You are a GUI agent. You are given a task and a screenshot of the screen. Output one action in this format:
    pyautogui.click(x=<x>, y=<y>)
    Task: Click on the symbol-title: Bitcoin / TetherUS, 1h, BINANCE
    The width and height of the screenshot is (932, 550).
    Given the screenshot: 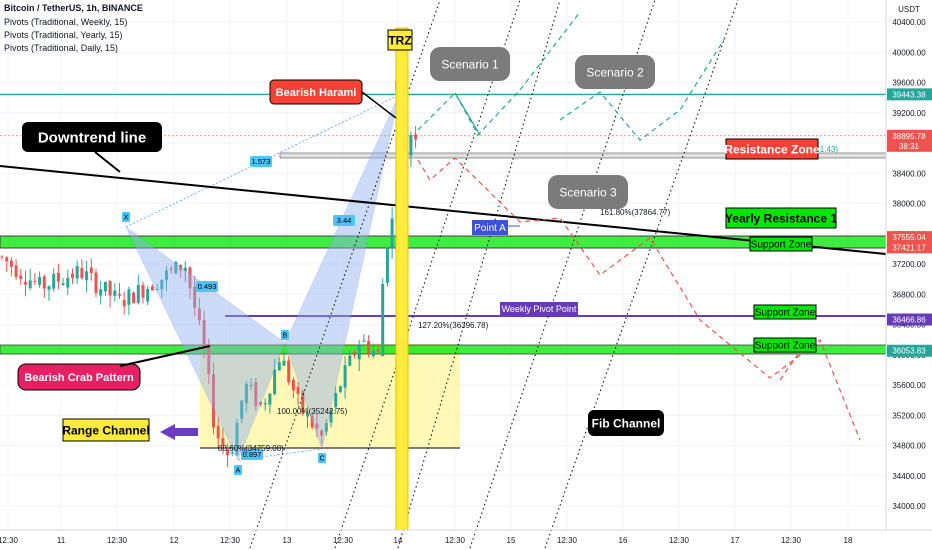 What is the action you would take?
    pyautogui.click(x=73, y=8)
    